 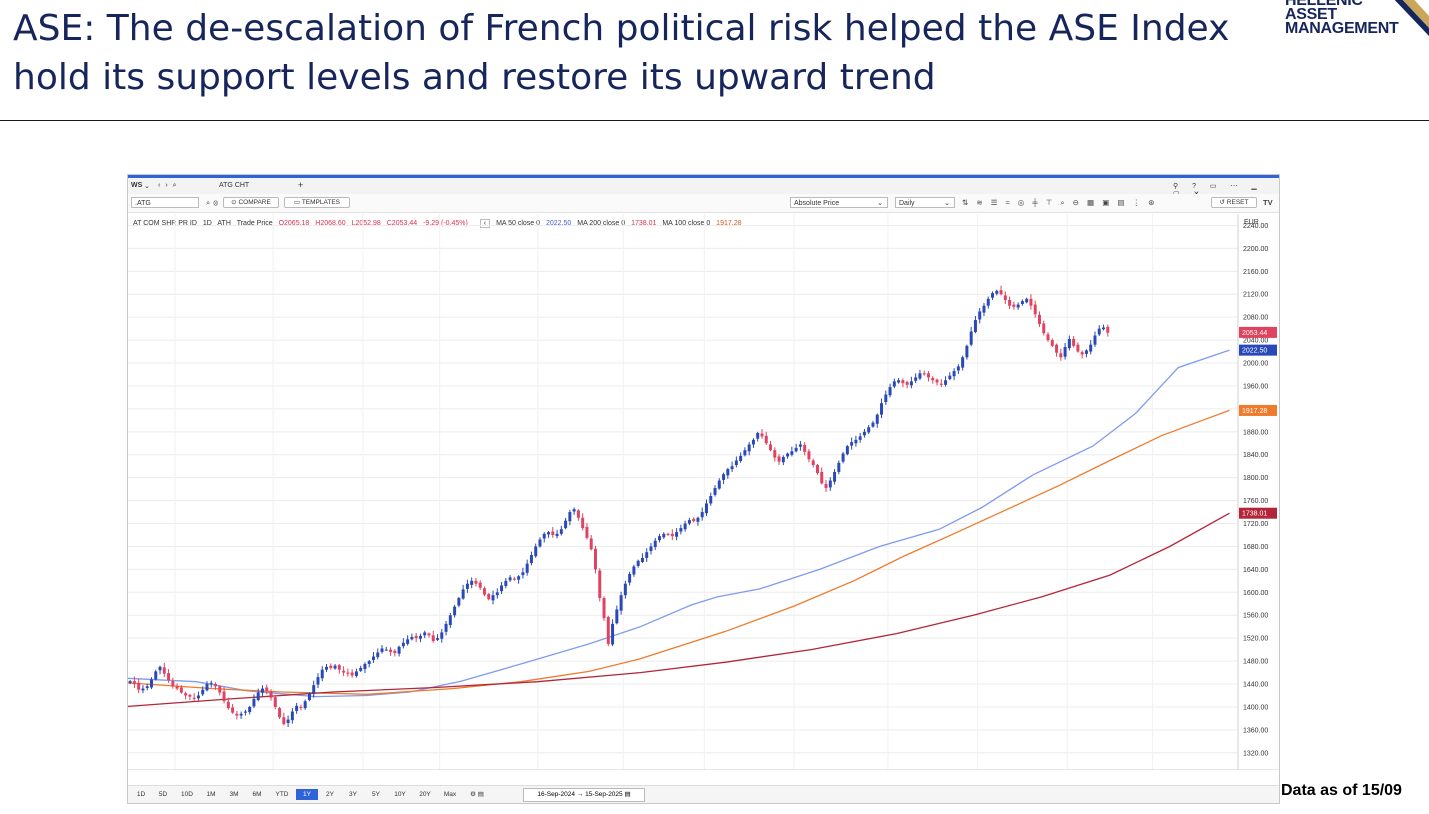 I want to click on range-button-max: Max, so click(x=450, y=794).